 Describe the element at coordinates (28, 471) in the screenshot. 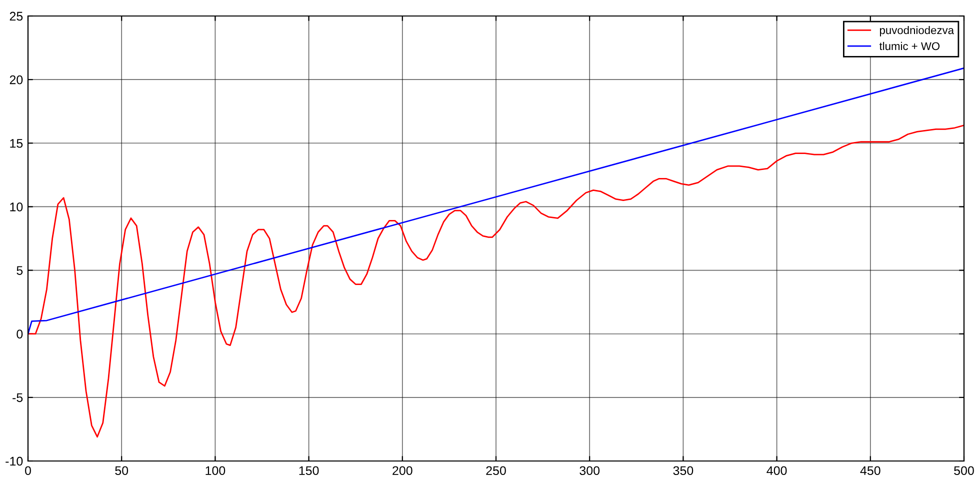

I see `x-tick-label: 0` at that location.